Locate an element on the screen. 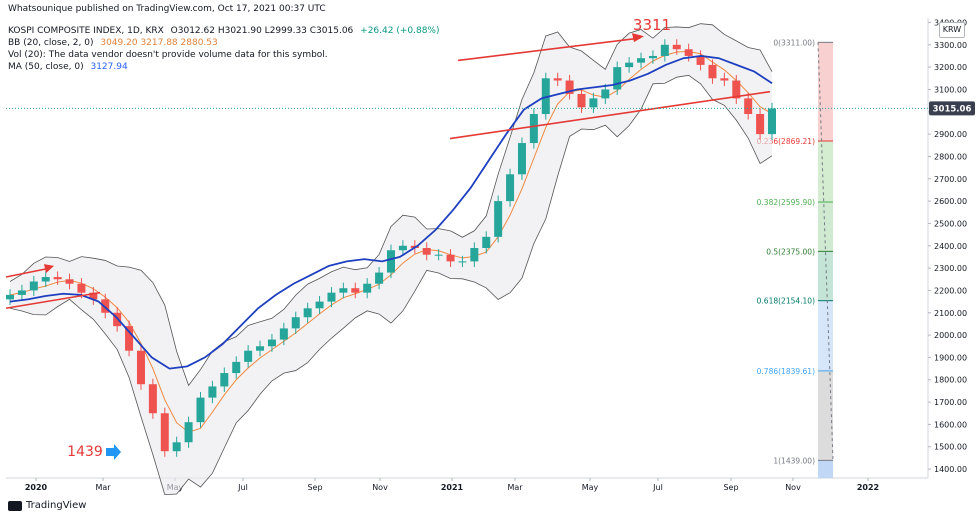  y-tick-label: 2900.00 is located at coordinates (950, 134).